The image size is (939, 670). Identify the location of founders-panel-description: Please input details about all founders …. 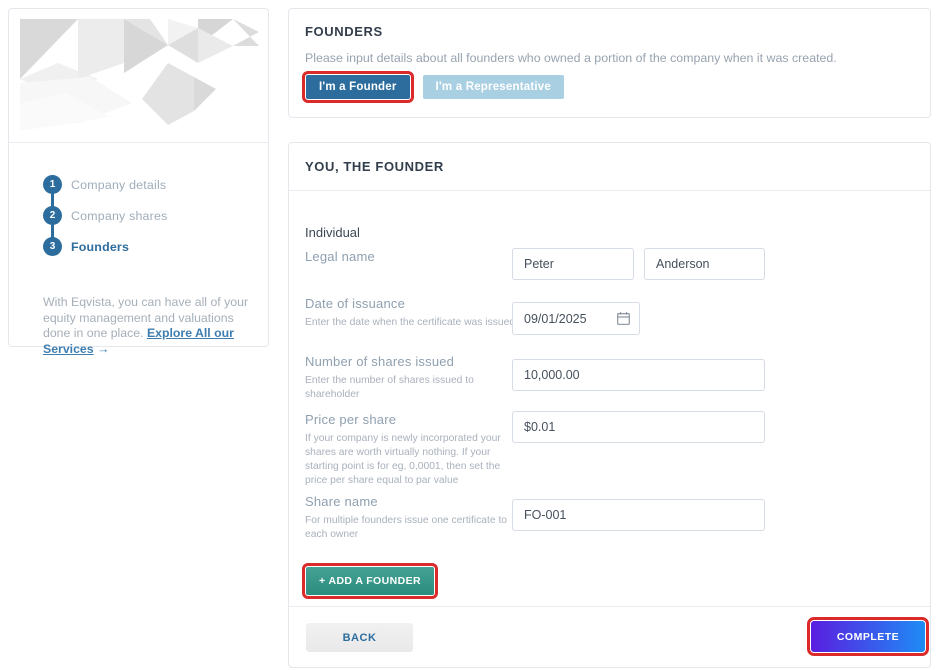
(571, 58).